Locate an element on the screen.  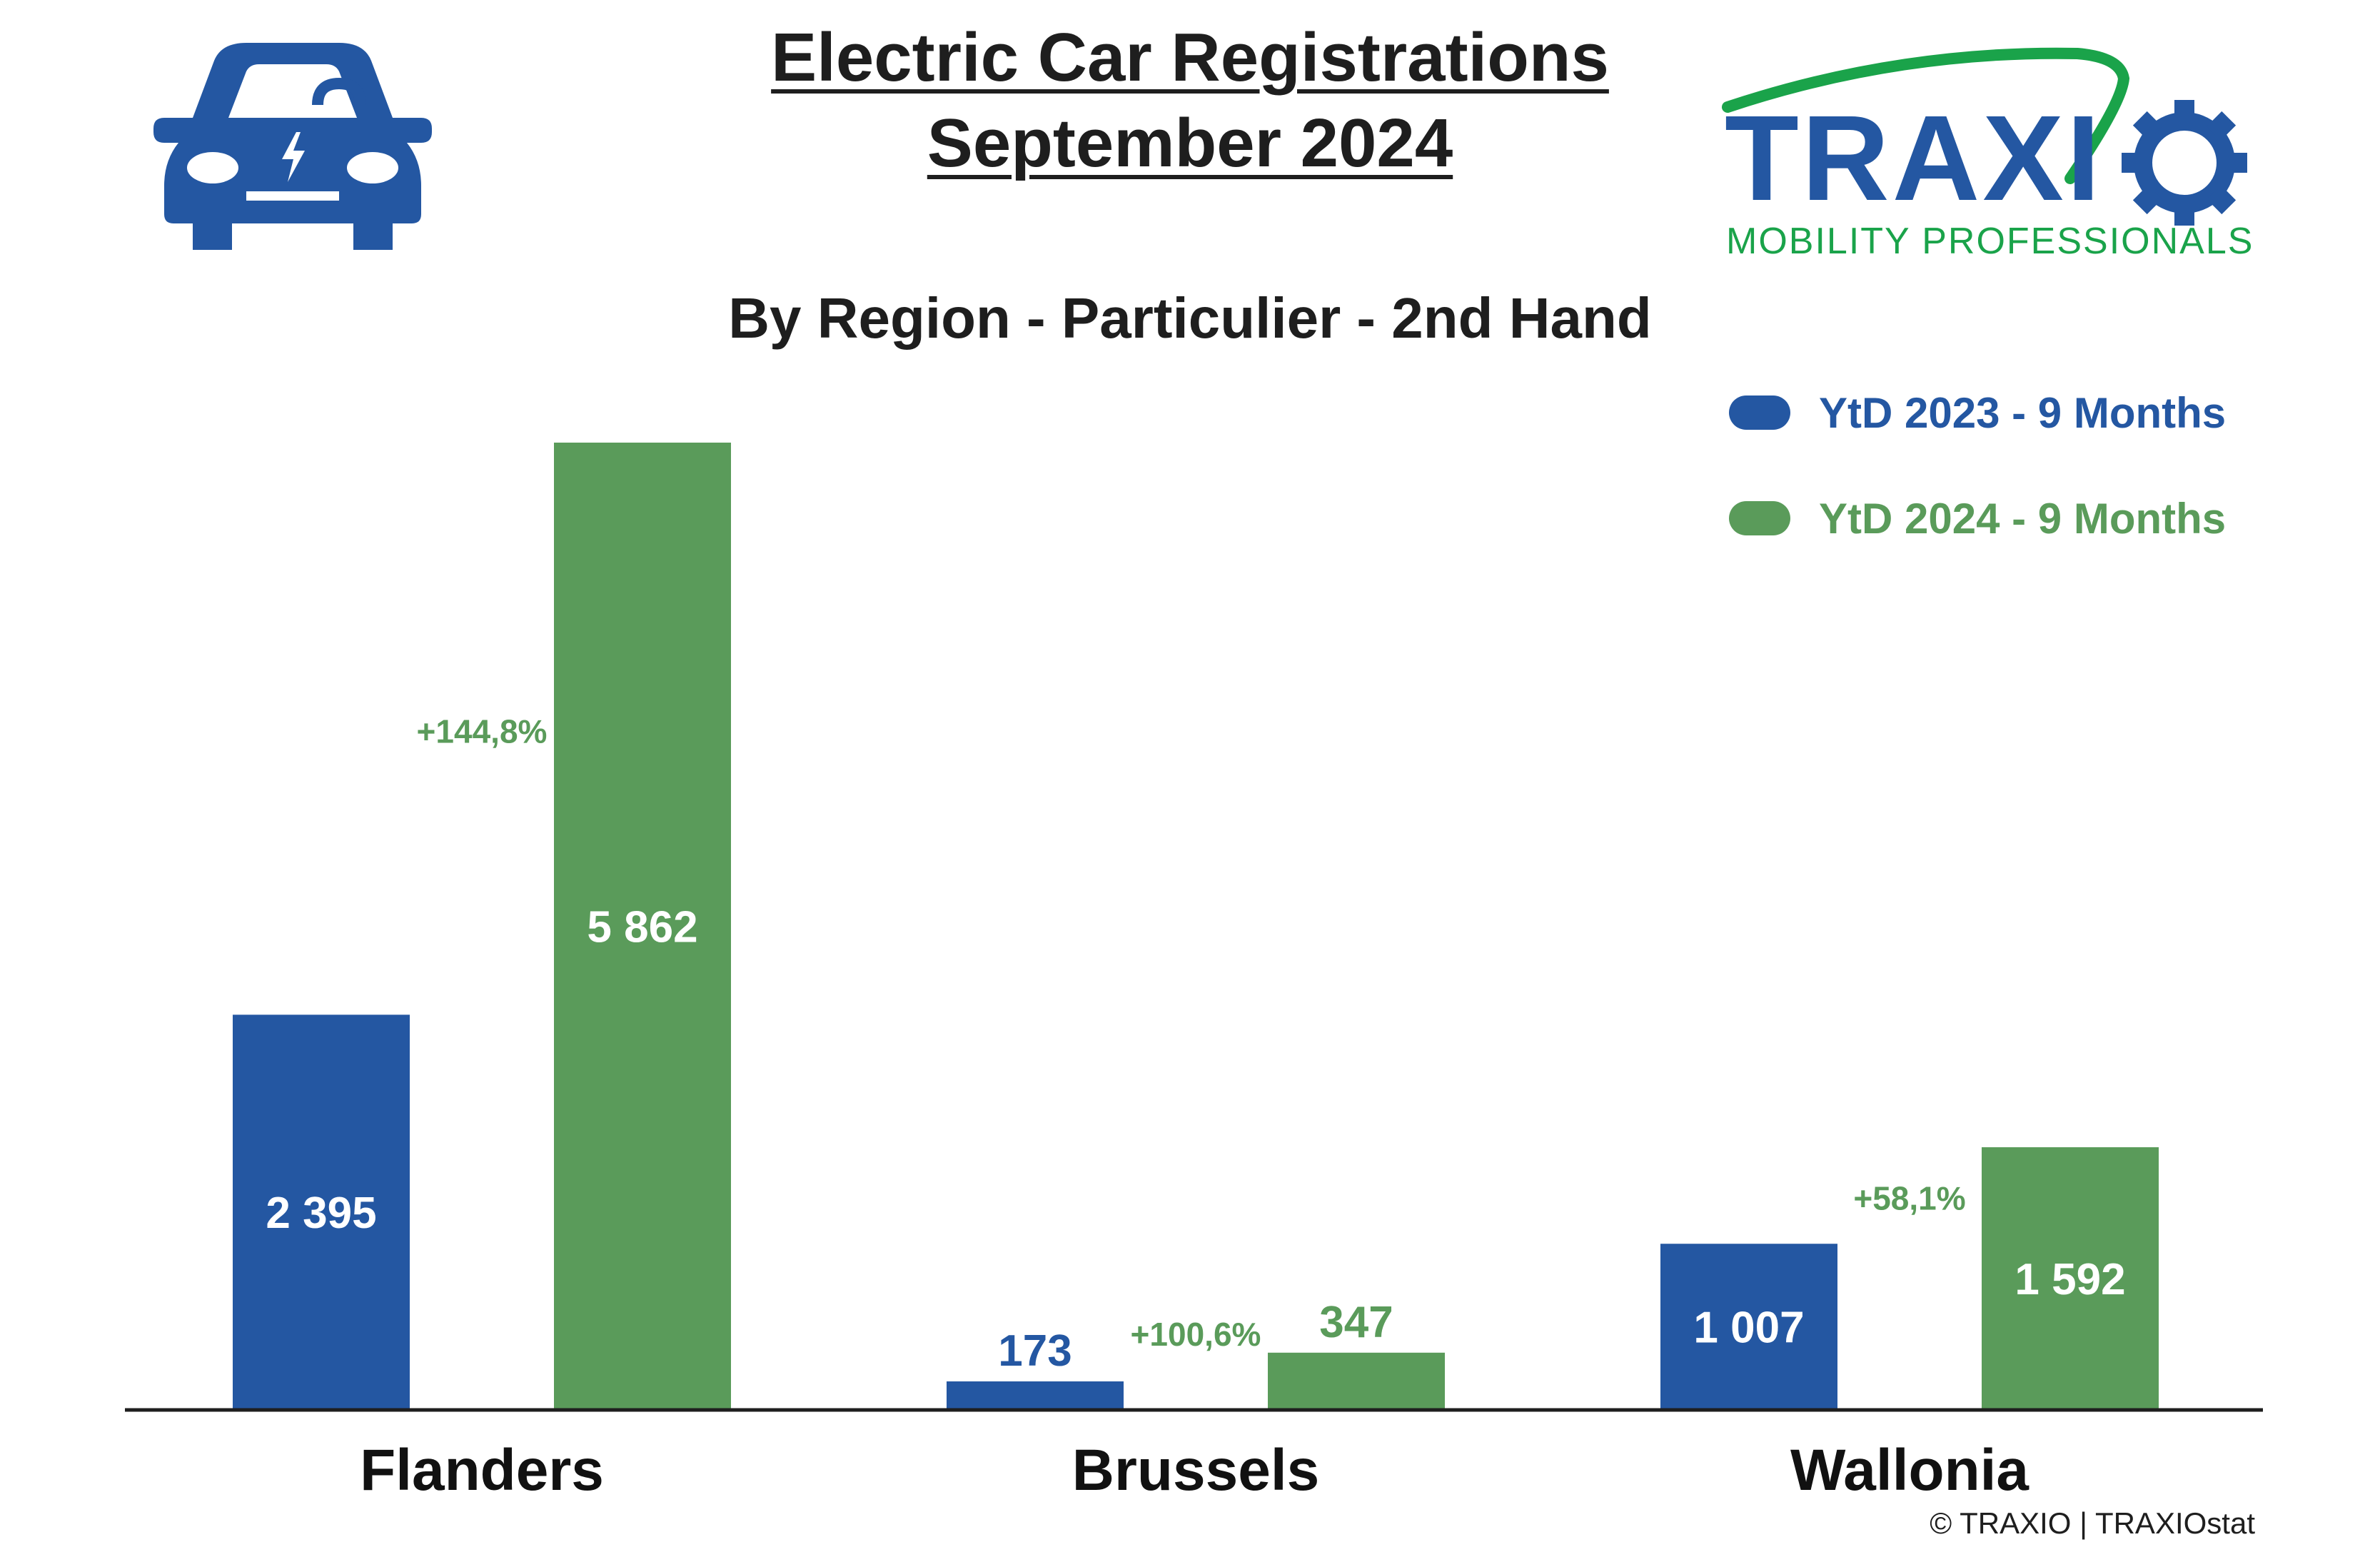
data-label-wallonia-2023: 1 007 is located at coordinates (1748, 1328).